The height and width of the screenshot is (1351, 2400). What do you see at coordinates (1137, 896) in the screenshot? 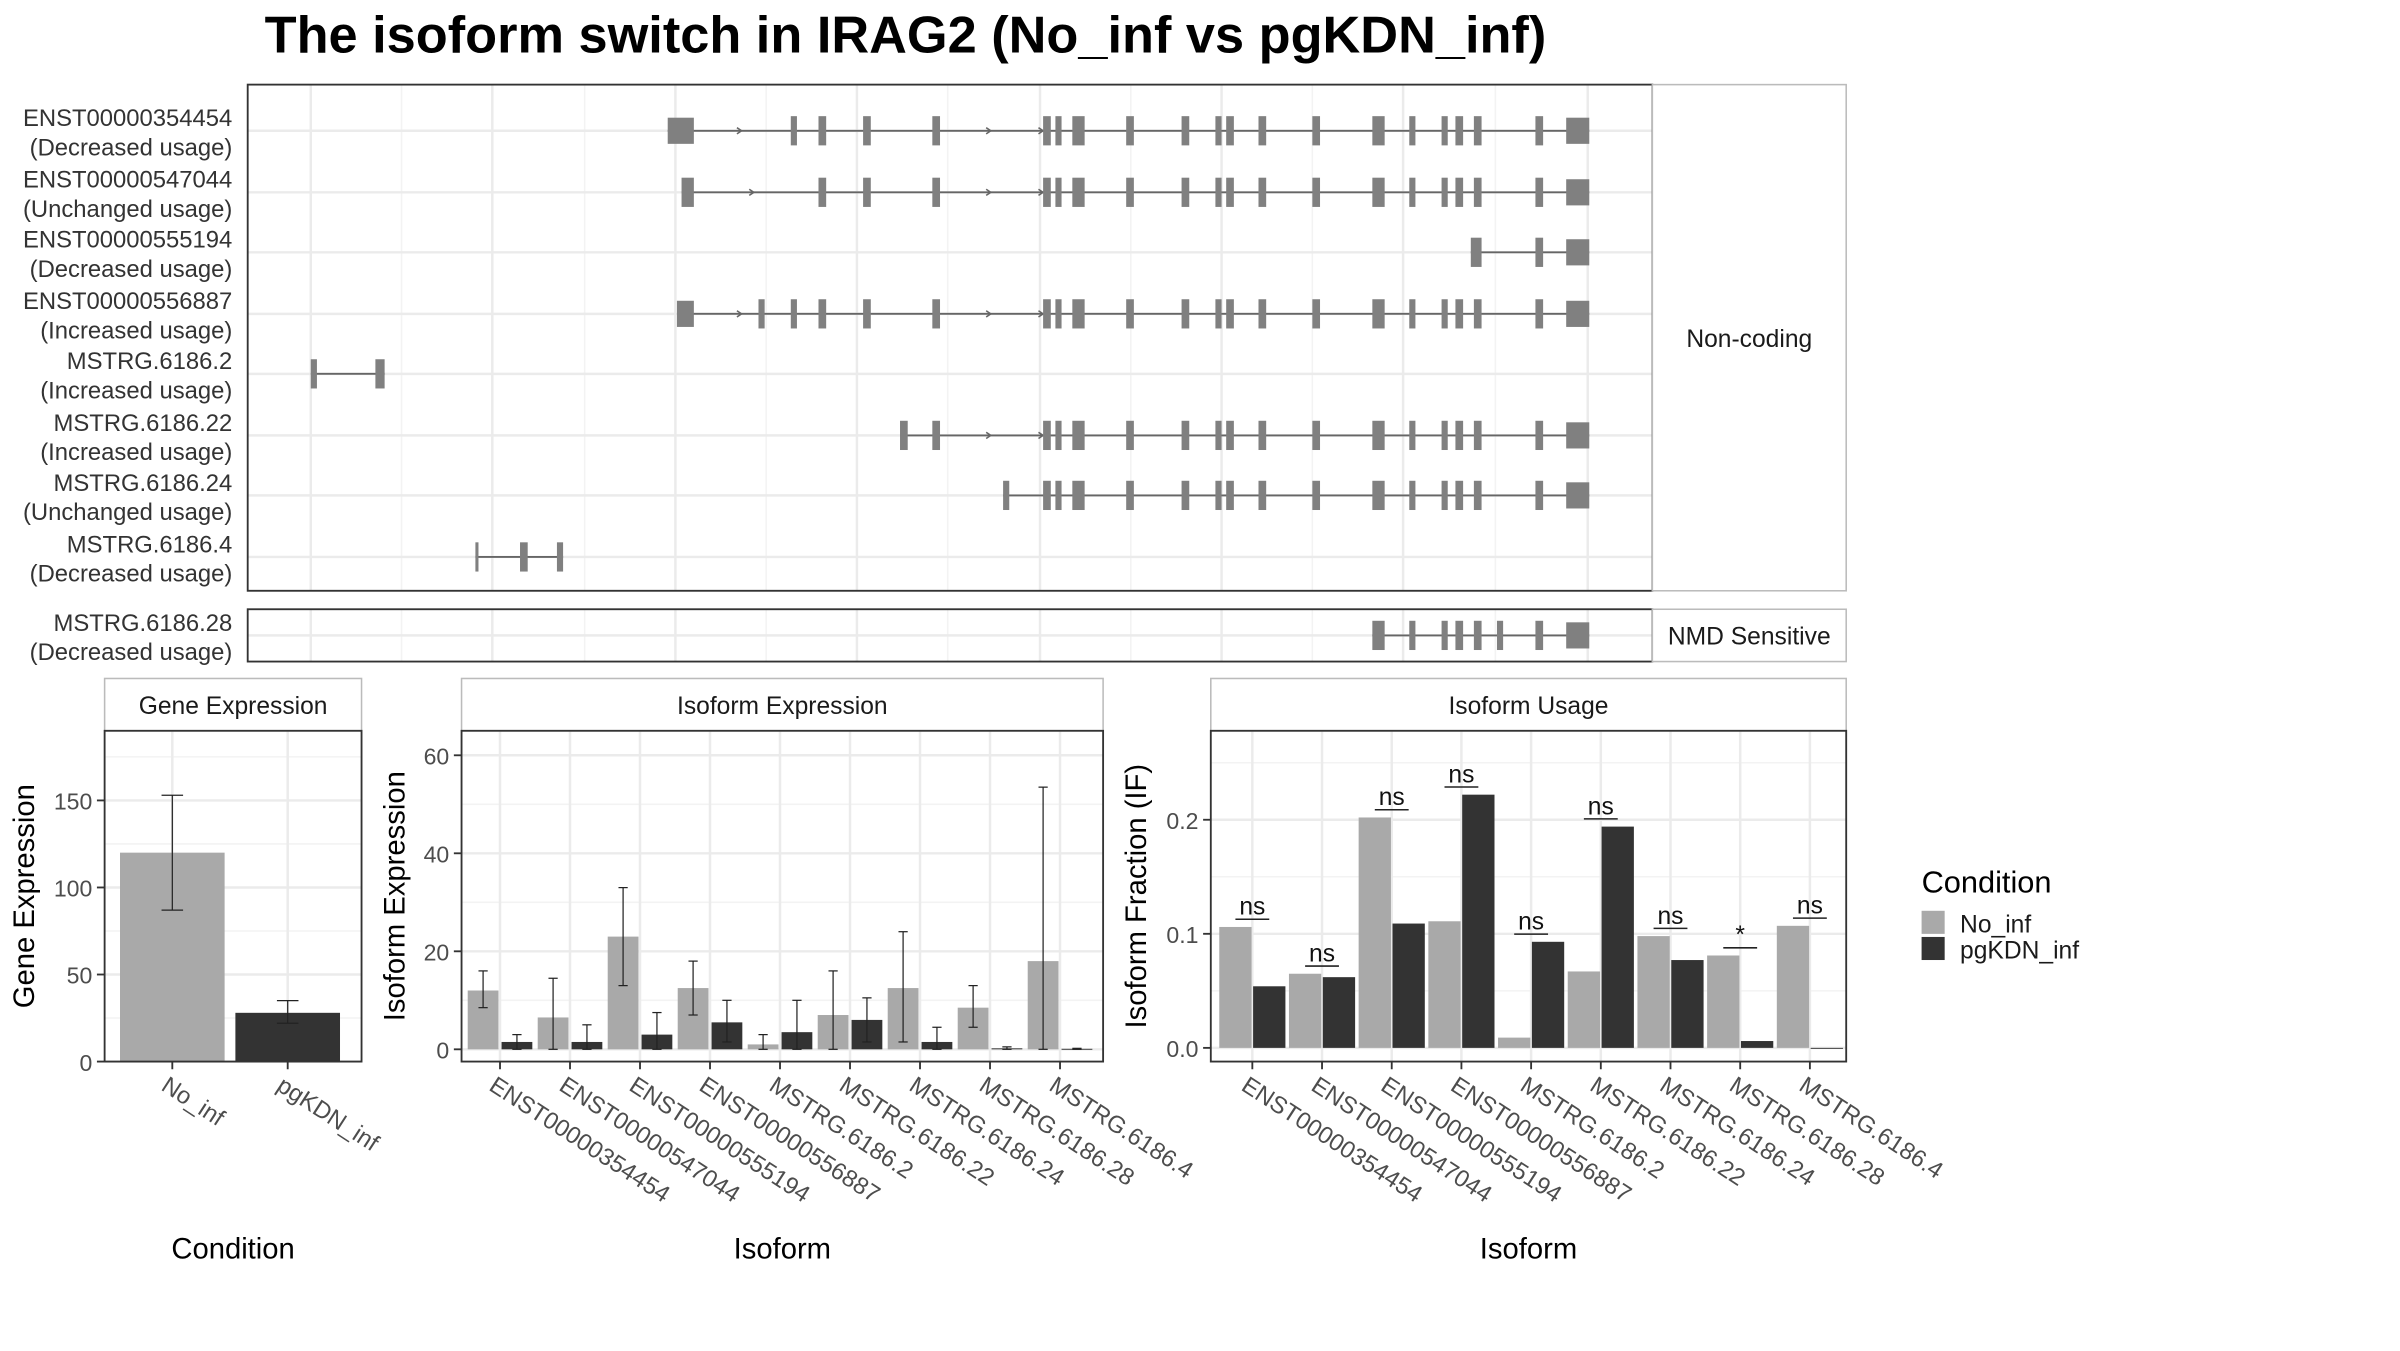
I see `y-axis-title: Isoform Fraction (IF)` at bounding box center [1137, 896].